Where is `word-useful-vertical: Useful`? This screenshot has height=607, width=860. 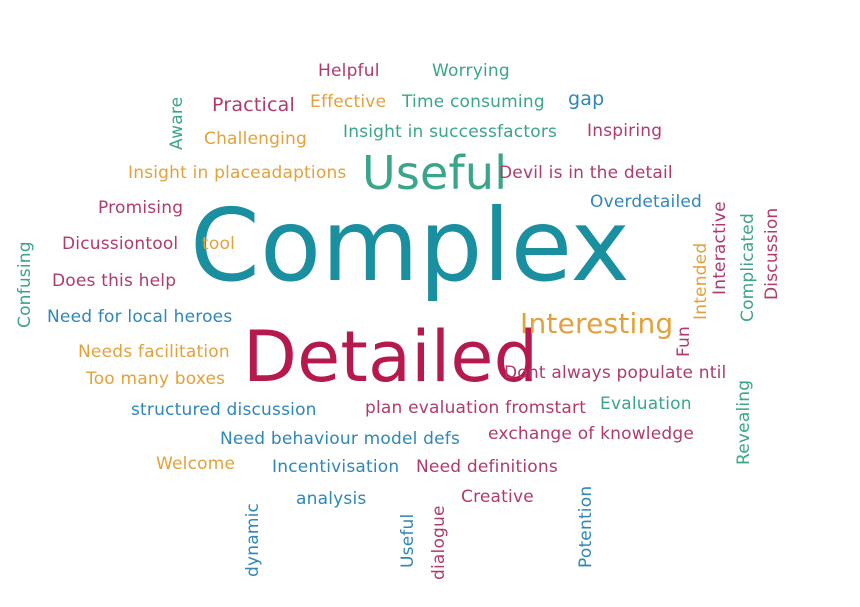
word-useful-vertical: Useful is located at coordinates (408, 540).